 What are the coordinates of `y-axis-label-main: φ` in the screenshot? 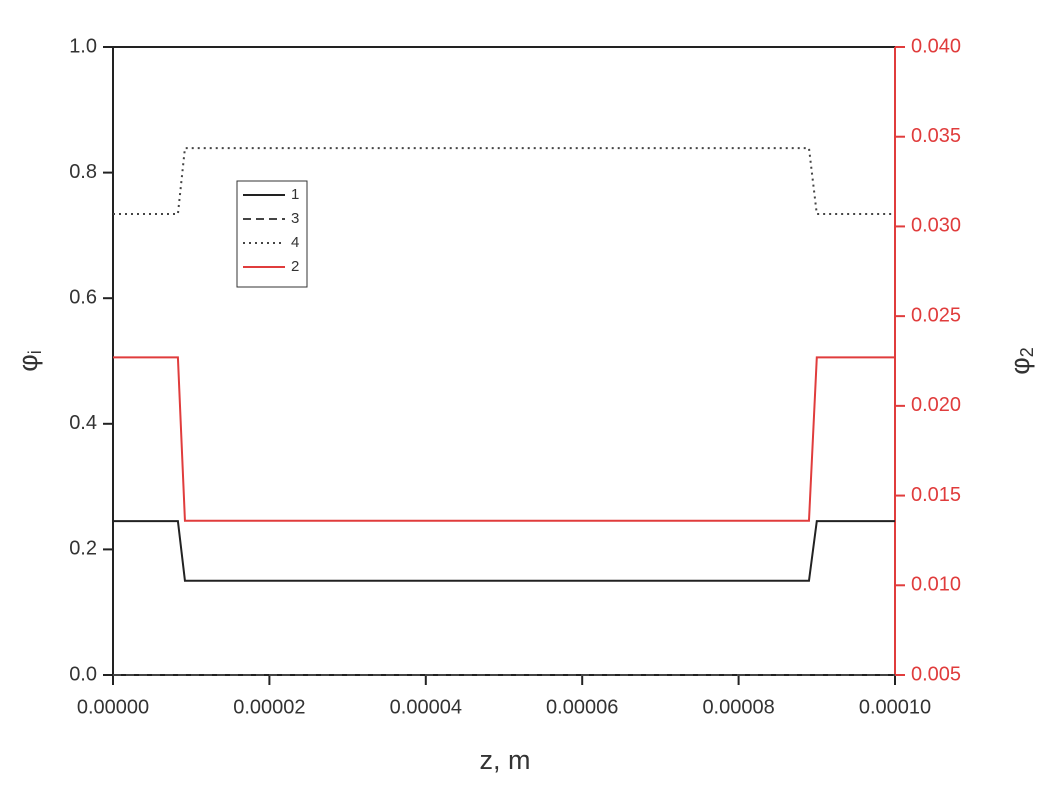 It's located at (28, 363).